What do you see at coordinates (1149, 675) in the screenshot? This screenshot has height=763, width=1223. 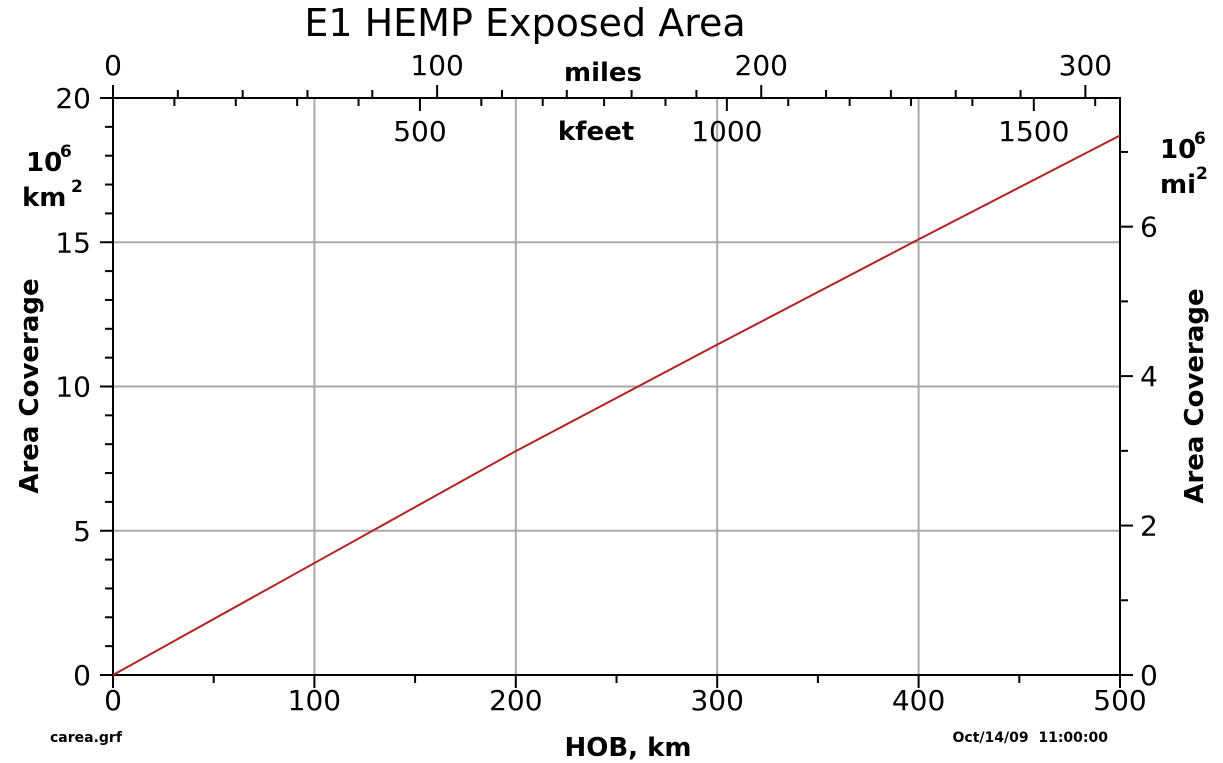 I see `y2-tick-label: 0` at bounding box center [1149, 675].